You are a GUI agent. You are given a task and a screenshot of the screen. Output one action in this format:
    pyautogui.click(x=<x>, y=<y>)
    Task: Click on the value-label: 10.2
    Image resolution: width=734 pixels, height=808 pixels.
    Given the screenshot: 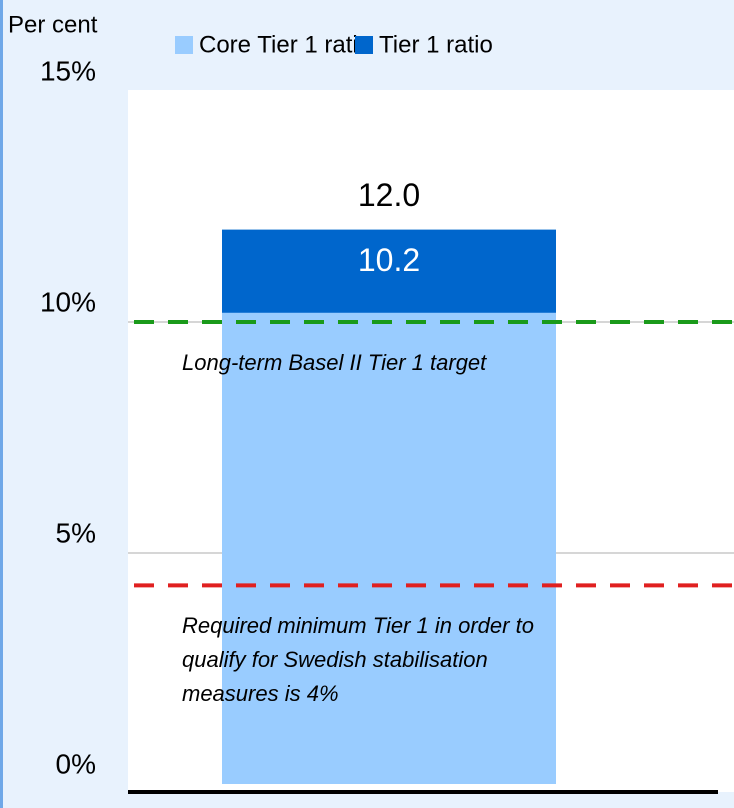 What is the action you would take?
    pyautogui.click(x=389, y=260)
    